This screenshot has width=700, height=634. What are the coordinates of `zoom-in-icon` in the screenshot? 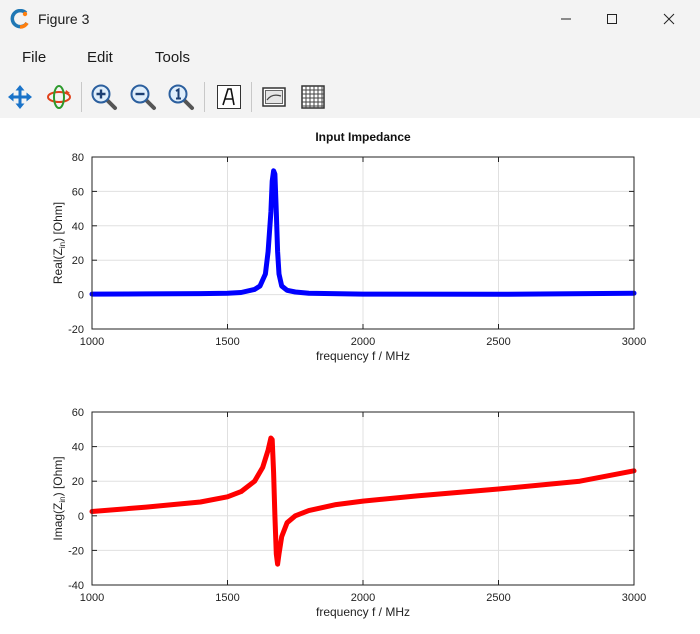 It's located at (104, 97).